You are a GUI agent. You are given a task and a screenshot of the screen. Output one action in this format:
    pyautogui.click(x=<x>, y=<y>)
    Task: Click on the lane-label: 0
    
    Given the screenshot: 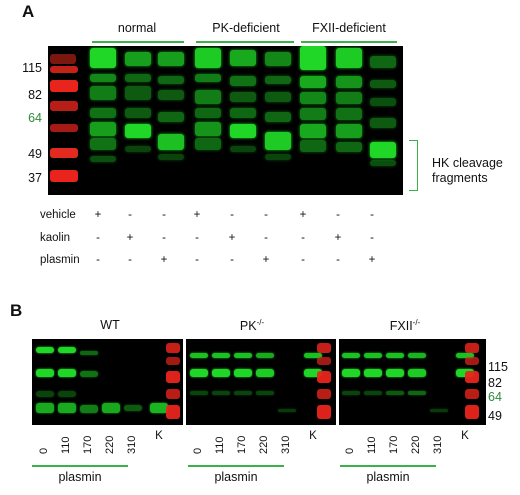 What is the action you would take?
    pyautogui.click(x=350, y=450)
    